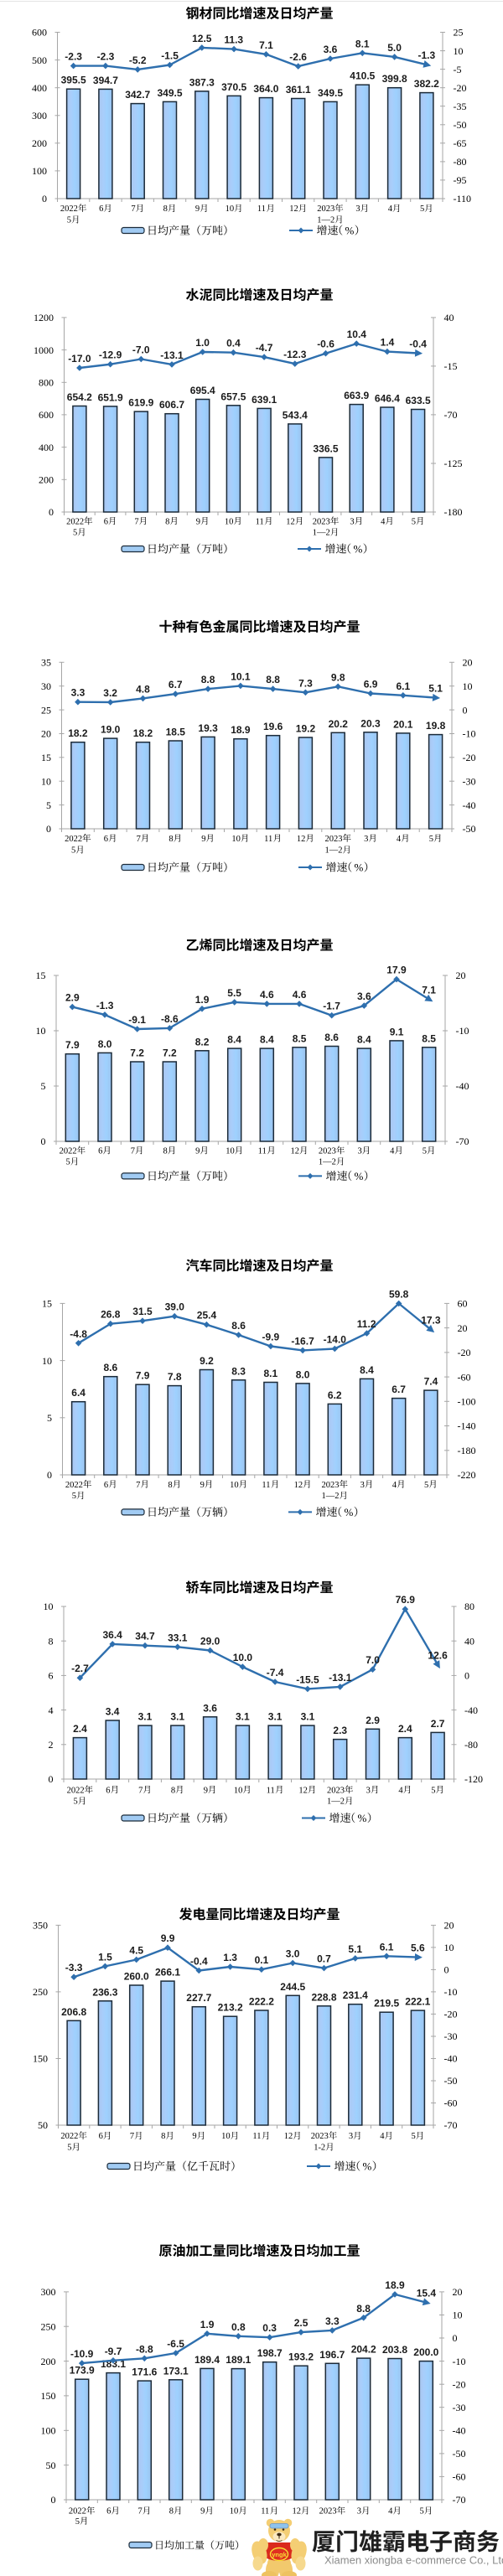 The height and width of the screenshot is (2576, 503). What do you see at coordinates (301, 2323) in the screenshot?
I see `svg-text: 2.5` at bounding box center [301, 2323].